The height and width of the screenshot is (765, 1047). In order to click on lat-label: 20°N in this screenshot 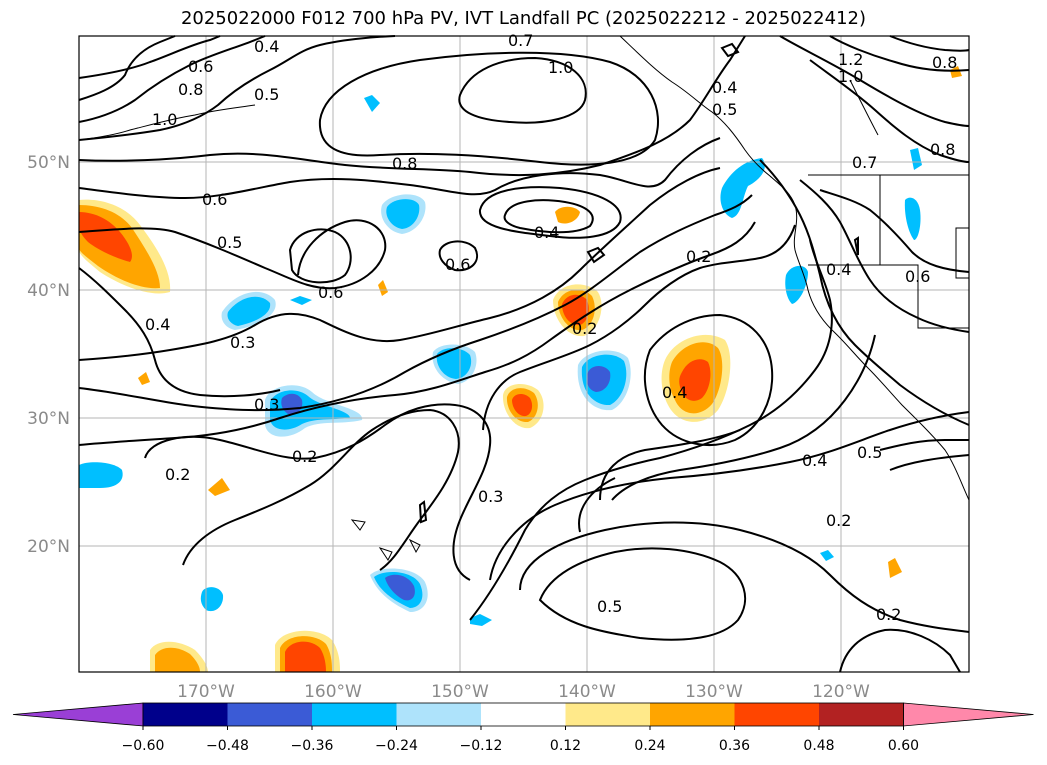, I will do `click(48, 547)`.